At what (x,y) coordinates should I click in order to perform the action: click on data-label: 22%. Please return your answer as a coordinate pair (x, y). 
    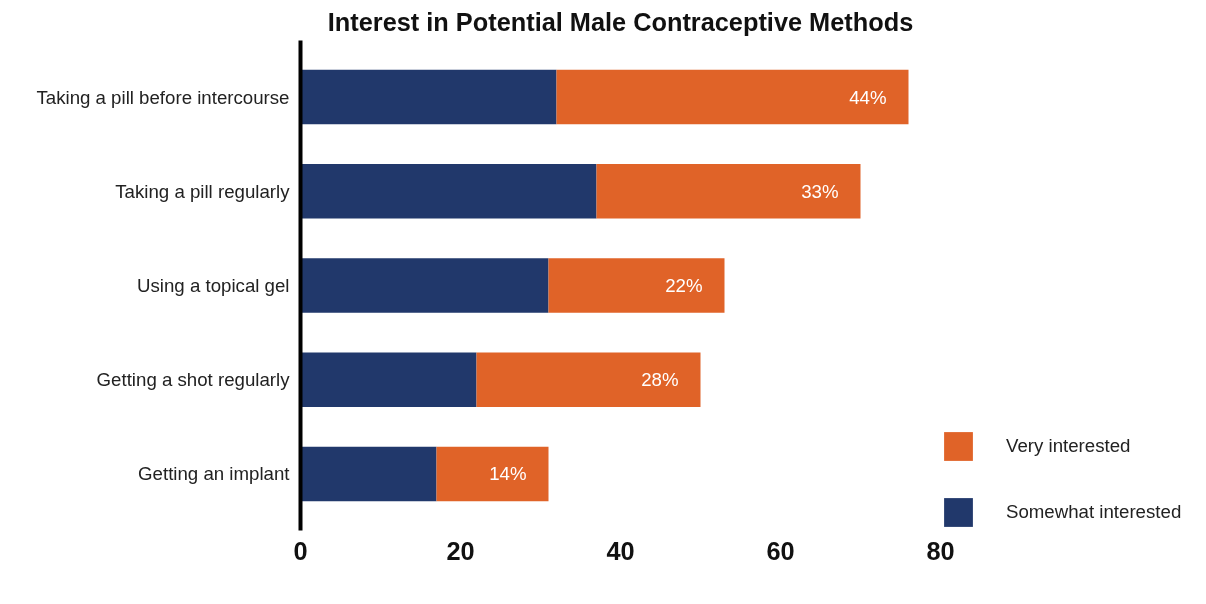
    Looking at the image, I should click on (684, 285).